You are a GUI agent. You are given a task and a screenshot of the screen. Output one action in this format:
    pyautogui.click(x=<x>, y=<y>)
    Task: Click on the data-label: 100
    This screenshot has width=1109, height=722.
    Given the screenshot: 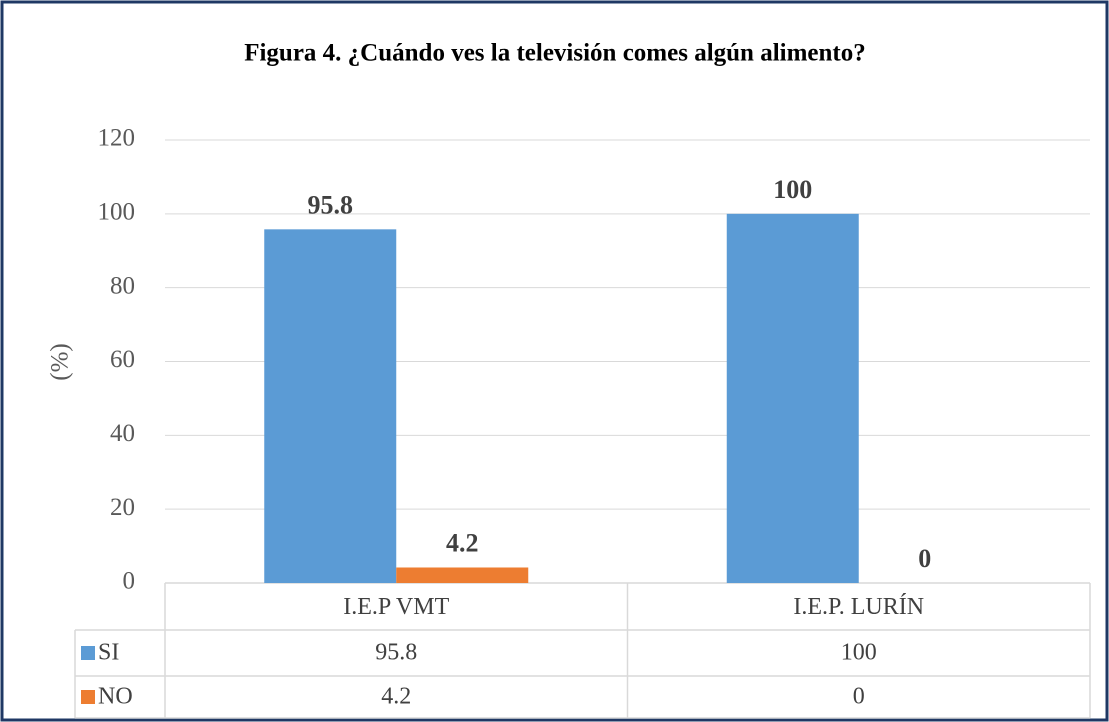 What is the action you would take?
    pyautogui.click(x=792, y=189)
    